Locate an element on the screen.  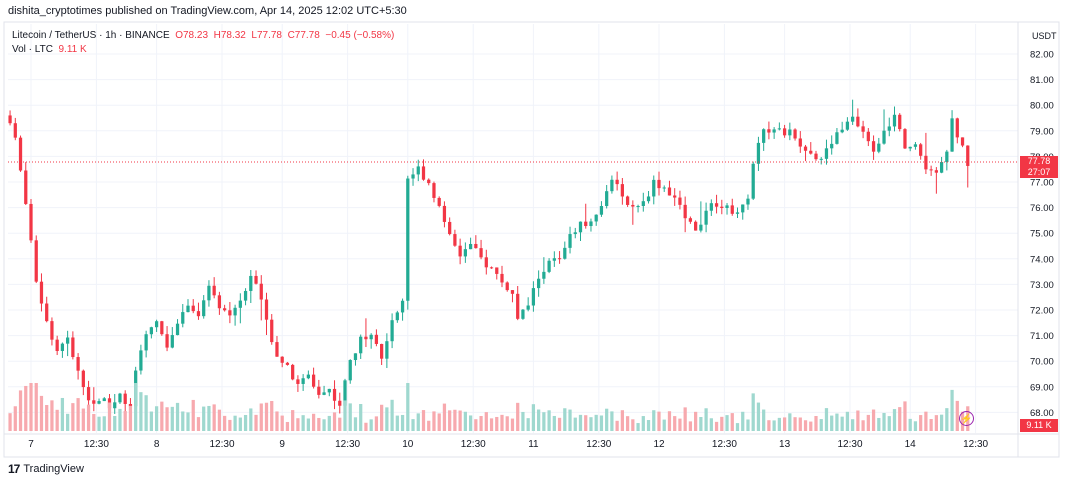
lightning-icon: ⚡ is located at coordinates (966, 418).